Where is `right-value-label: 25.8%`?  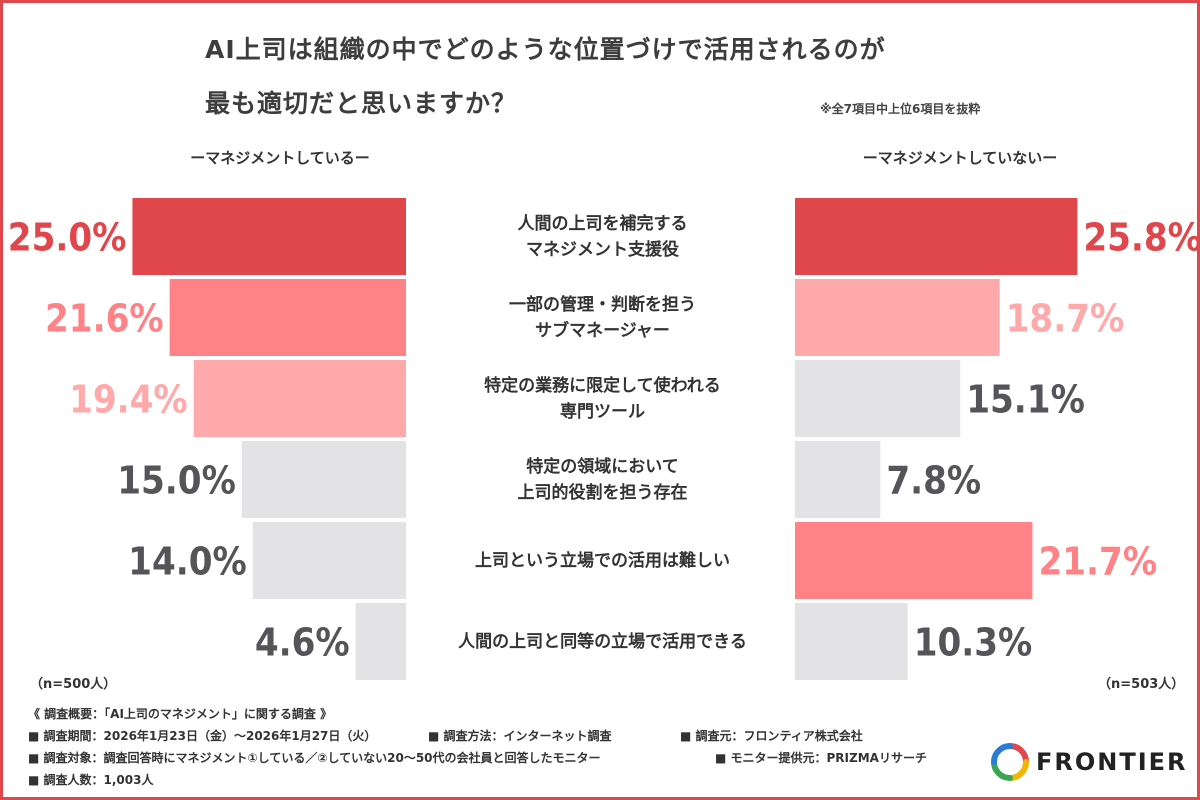
right-value-label: 25.8% is located at coordinates (1141, 238).